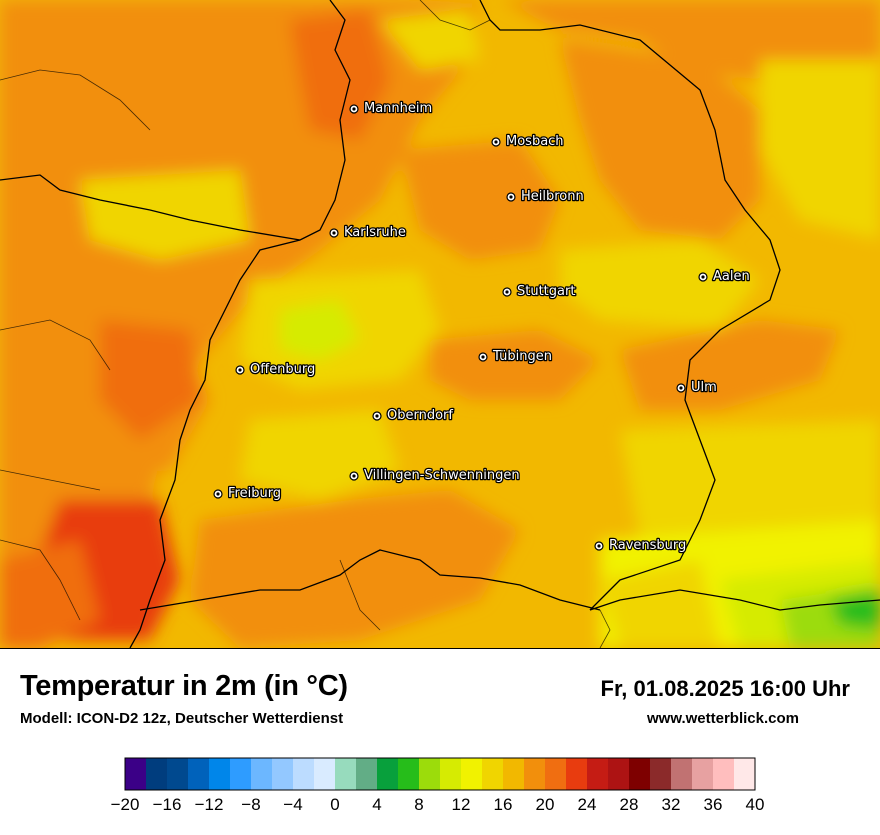 The width and height of the screenshot is (880, 835). I want to click on city-label: Villingen-Schwenningen, so click(442, 475).